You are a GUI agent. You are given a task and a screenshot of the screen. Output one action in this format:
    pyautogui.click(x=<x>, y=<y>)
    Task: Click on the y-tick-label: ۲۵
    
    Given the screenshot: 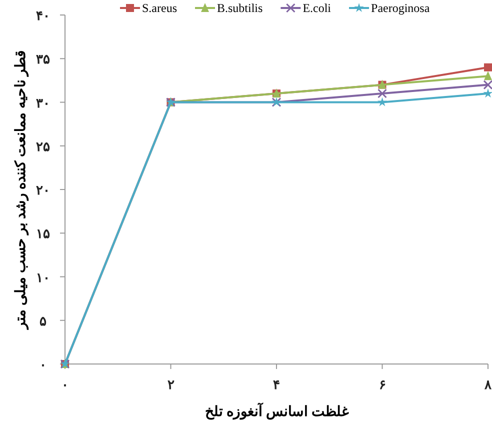 What is the action you would take?
    pyautogui.click(x=43, y=146)
    